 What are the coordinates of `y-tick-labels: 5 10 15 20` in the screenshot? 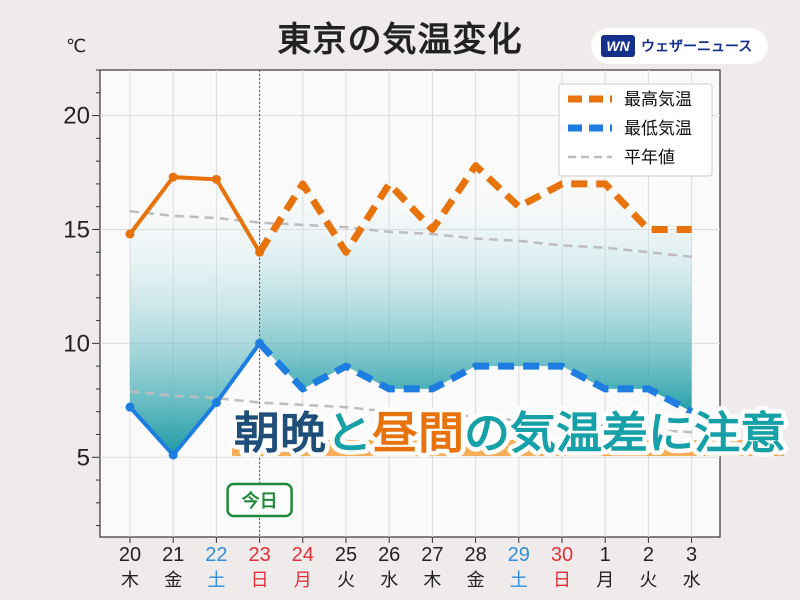 It's located at (76, 287).